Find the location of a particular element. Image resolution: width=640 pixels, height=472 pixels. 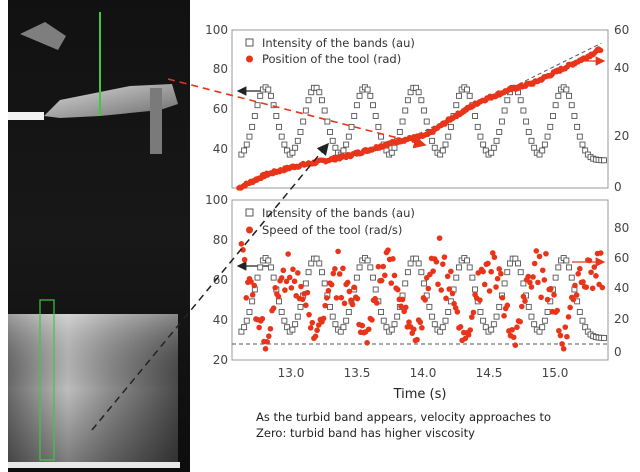

x-tick: 13.0 is located at coordinates (291, 373).